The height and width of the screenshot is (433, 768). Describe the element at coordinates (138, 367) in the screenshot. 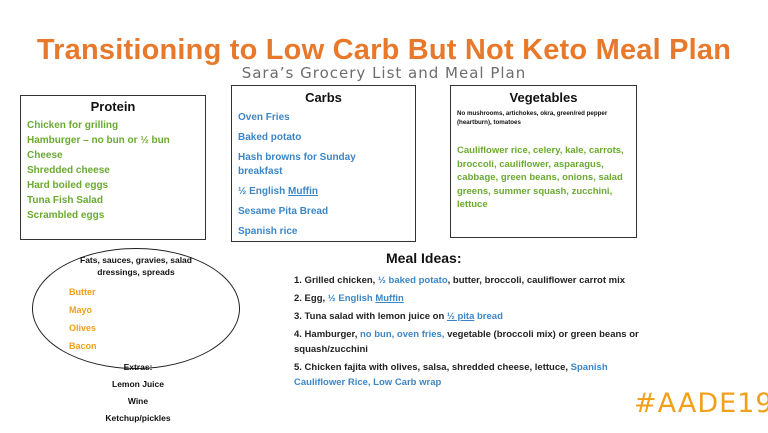

I see `extras-heading: Extras:` at that location.